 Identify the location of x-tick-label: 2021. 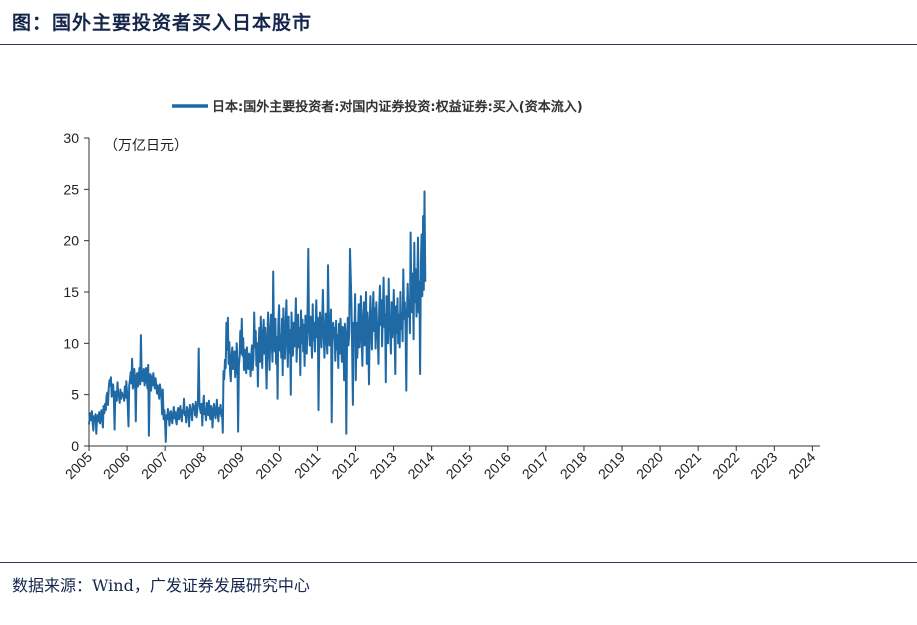
(687, 465).